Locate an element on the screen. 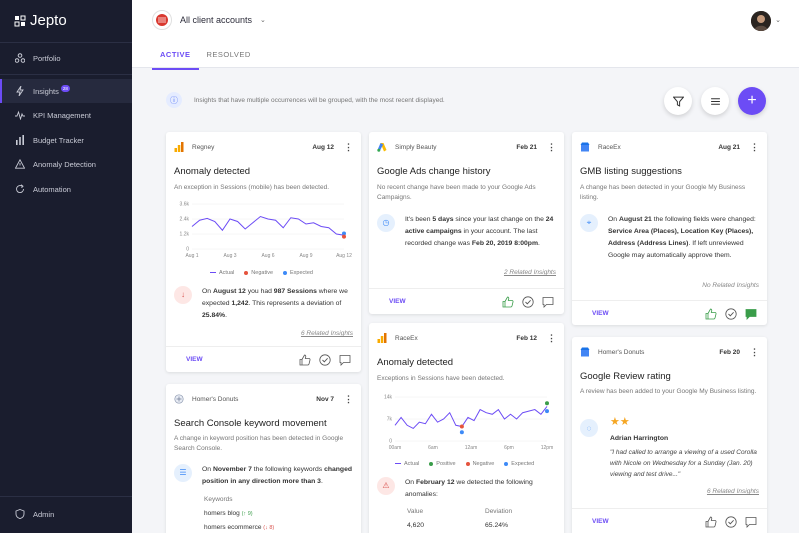  plus-icon: + is located at coordinates (752, 100).